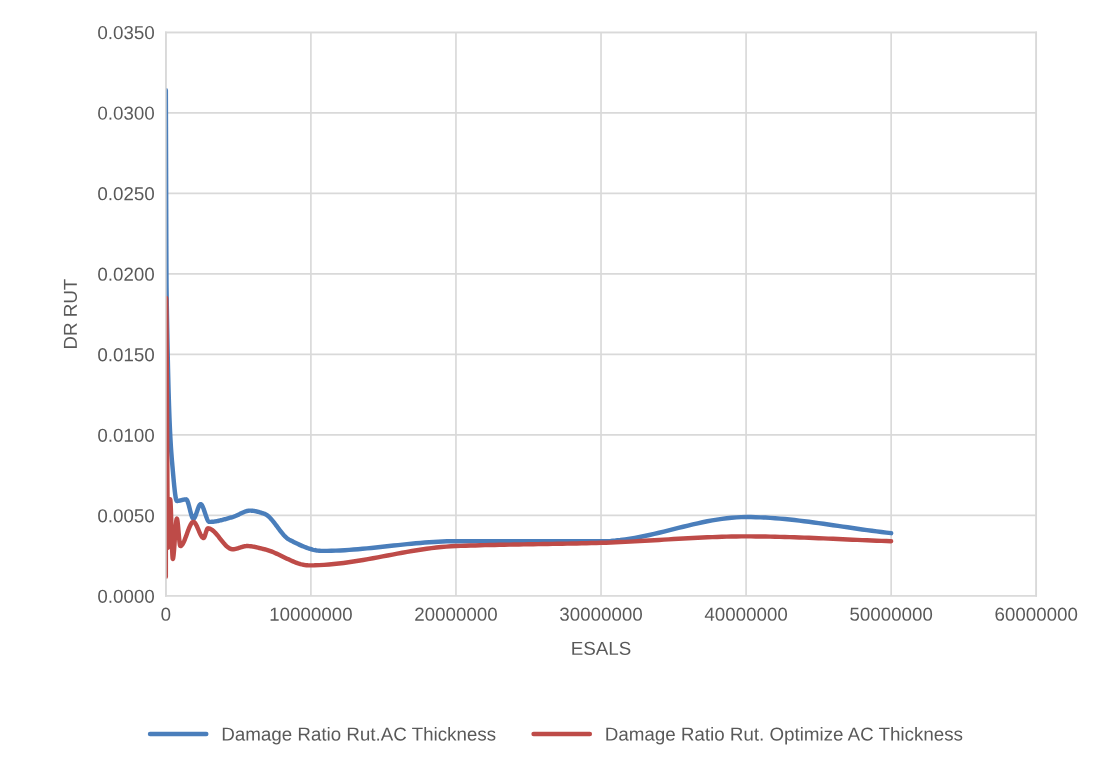 The height and width of the screenshot is (769, 1113). Describe the element at coordinates (359, 735) in the screenshot. I see `legend-label: Damage Ratio Rut.AC Thickness` at that location.